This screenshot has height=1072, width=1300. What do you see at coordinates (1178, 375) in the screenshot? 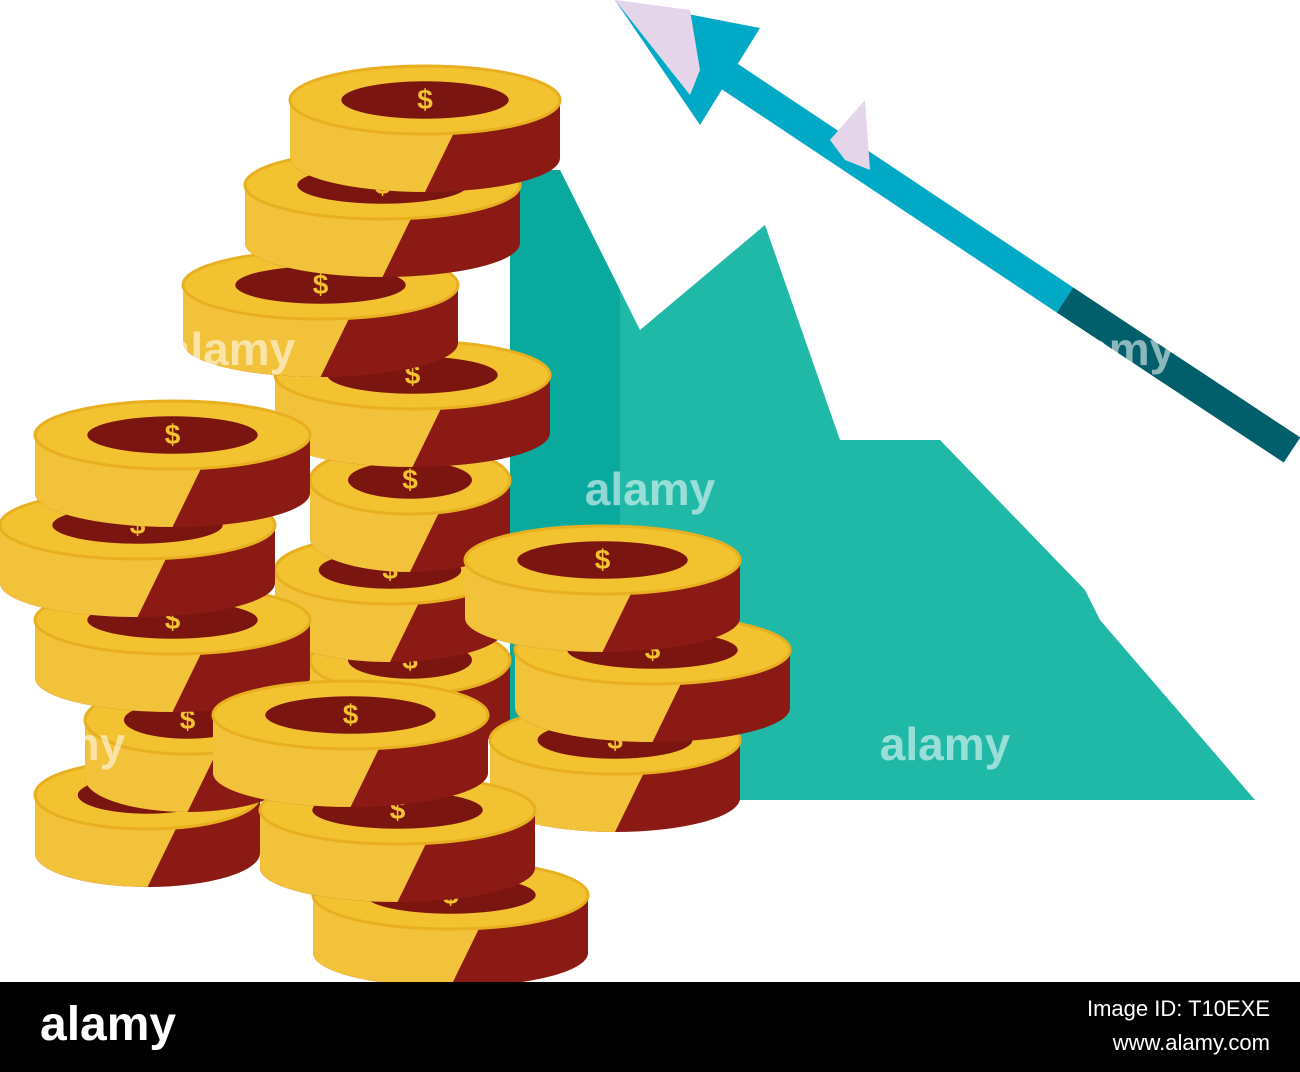
I see `arrow-tail` at bounding box center [1178, 375].